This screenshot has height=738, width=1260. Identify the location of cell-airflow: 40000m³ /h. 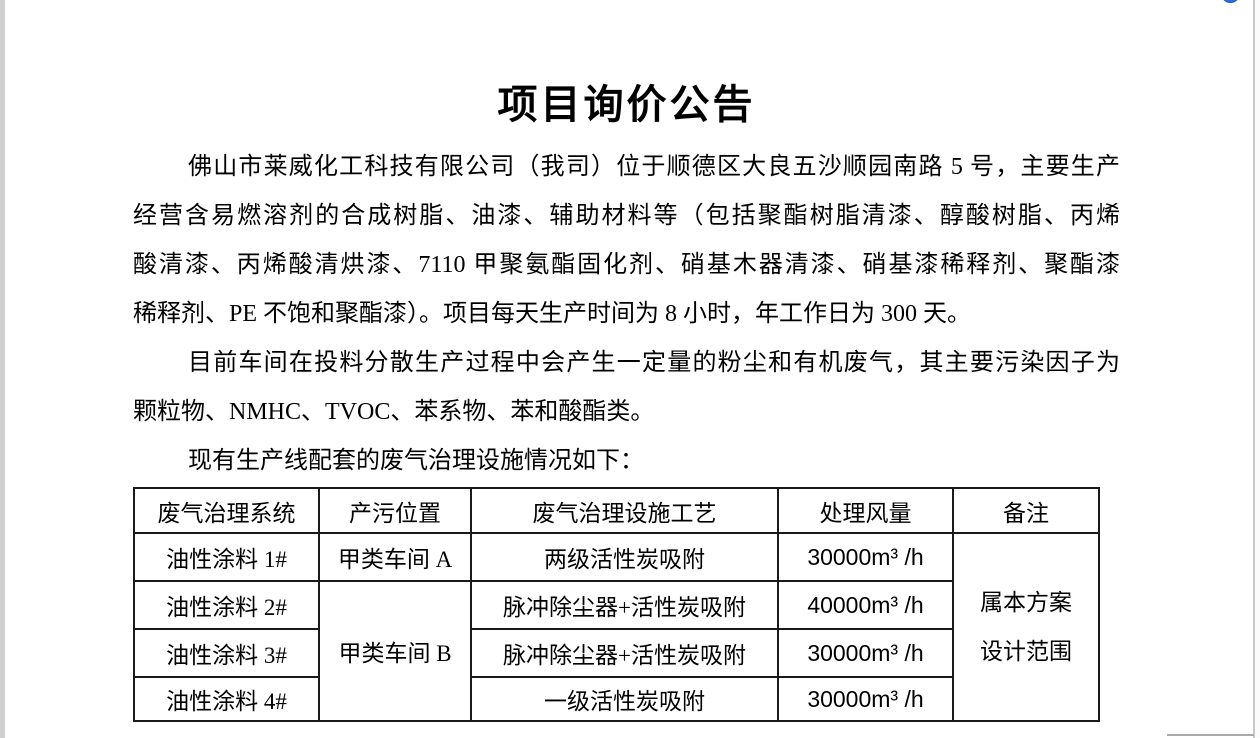
(865, 605).